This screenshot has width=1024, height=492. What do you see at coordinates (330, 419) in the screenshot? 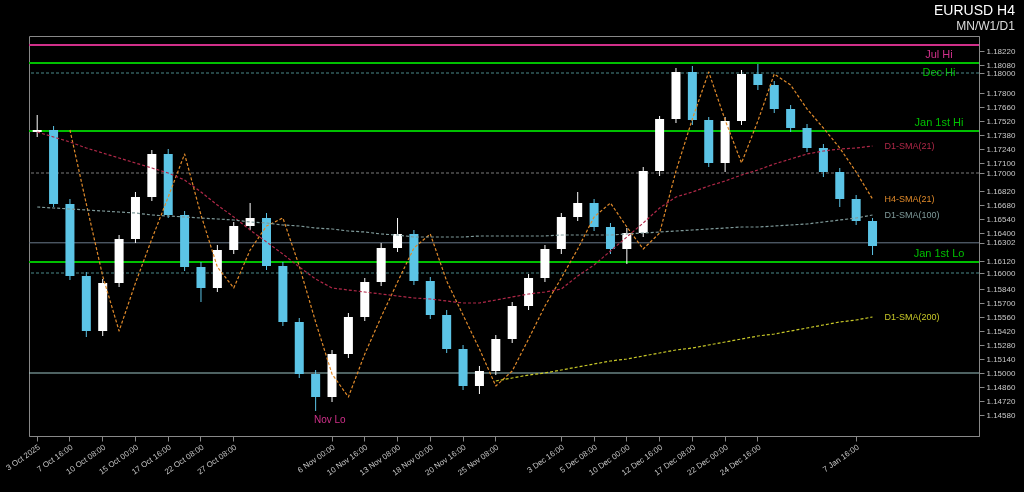
I see `annotation: Nov Lo` at bounding box center [330, 419].